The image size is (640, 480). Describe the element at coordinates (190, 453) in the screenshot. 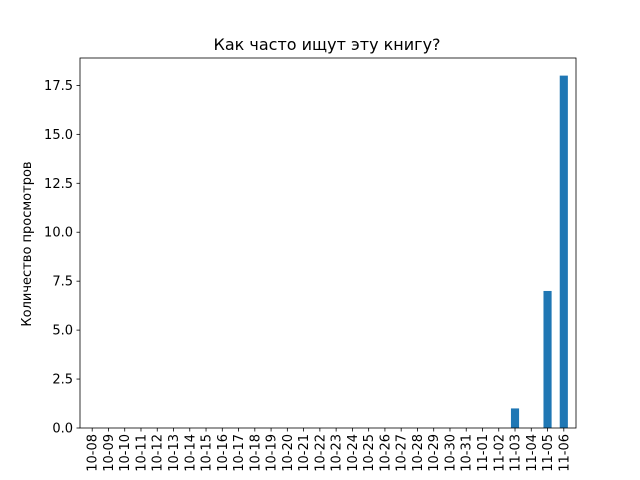

I see `x-tick-label: 10-14` at that location.